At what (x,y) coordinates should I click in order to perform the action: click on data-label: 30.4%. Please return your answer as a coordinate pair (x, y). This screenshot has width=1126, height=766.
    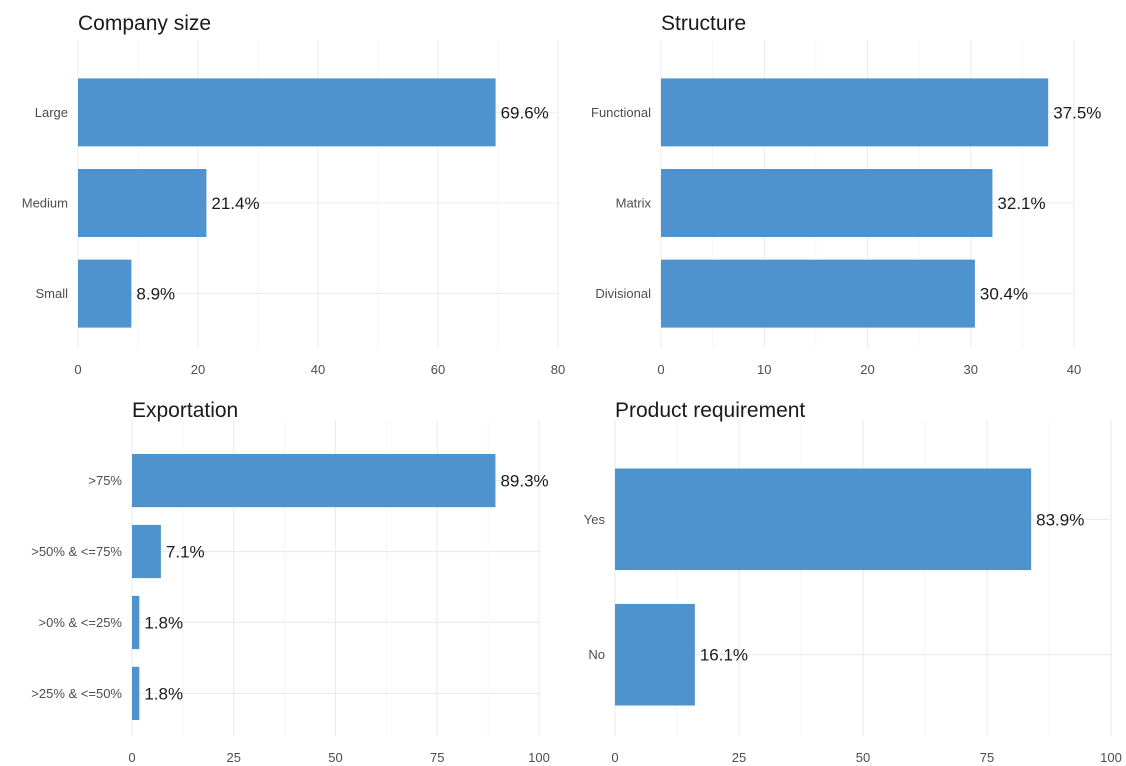
    Looking at the image, I should click on (1004, 294).